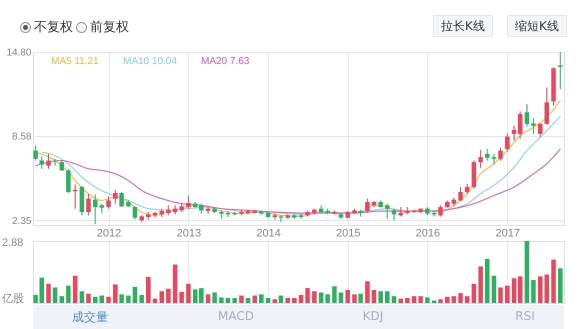 This screenshot has height=329, width=584. What do you see at coordinates (373, 316) in the screenshot?
I see `text: KDJ` at bounding box center [373, 316].